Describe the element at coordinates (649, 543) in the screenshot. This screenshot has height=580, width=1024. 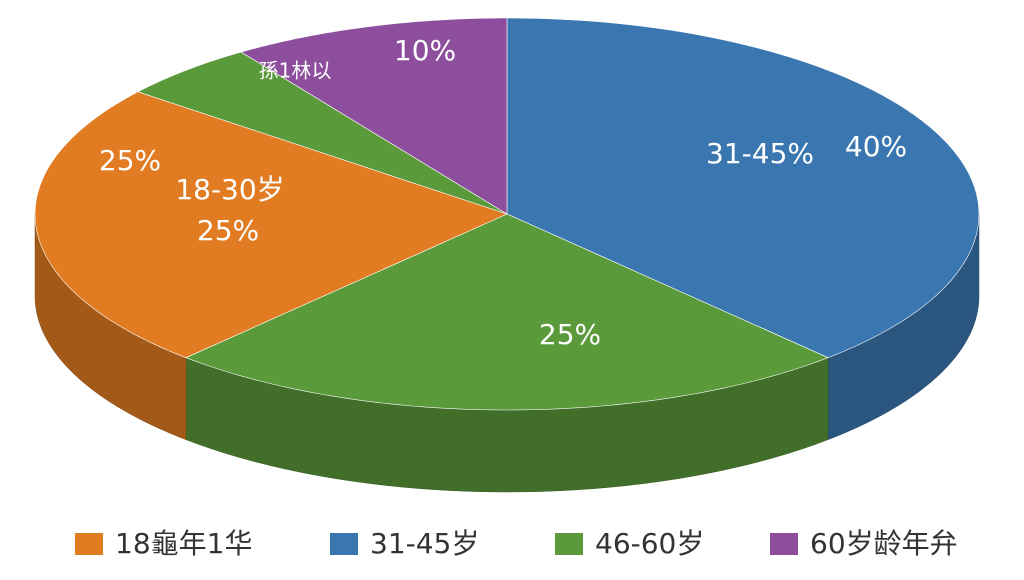
I see `legend-label: 46-60岁` at that location.